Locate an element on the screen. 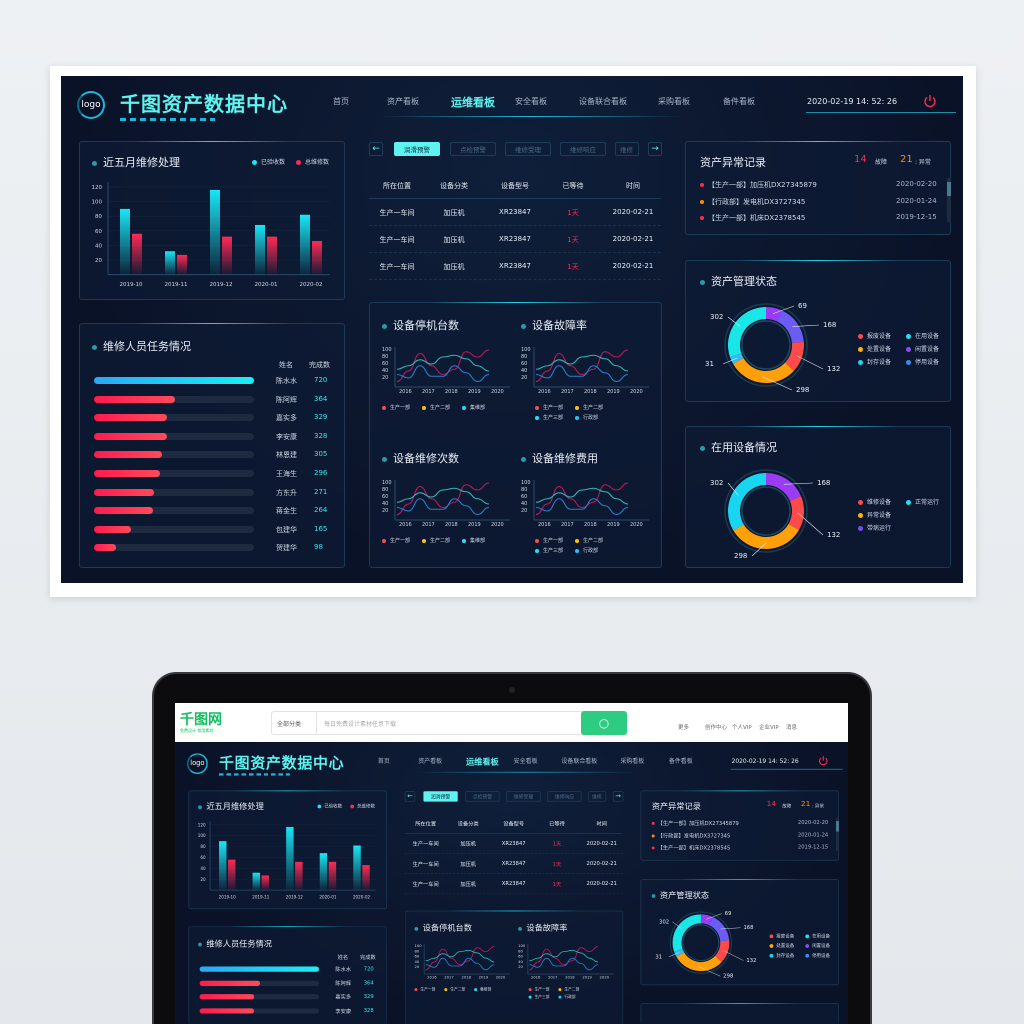  chart-title: 设备故障率 is located at coordinates (559, 325).